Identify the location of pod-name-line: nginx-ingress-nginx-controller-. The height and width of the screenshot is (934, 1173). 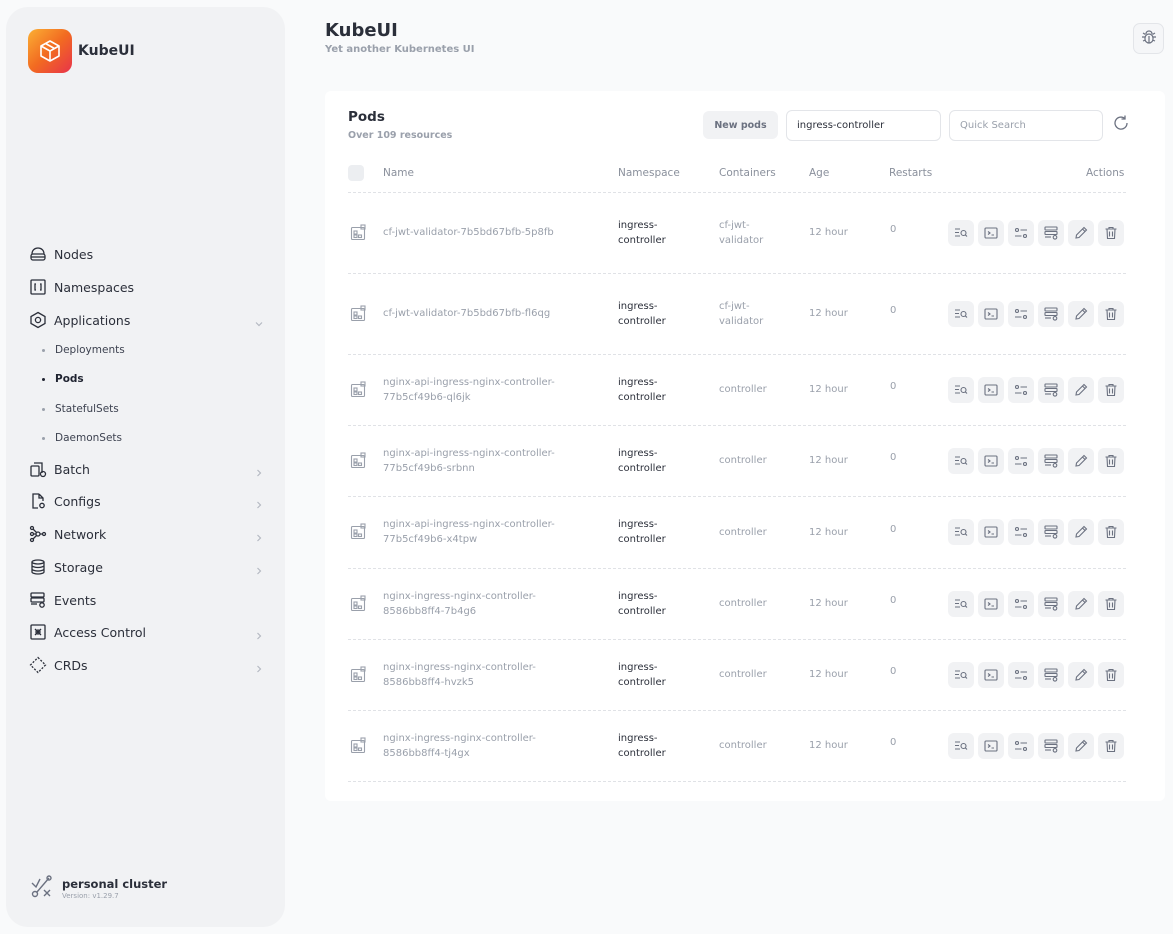
(459, 667).